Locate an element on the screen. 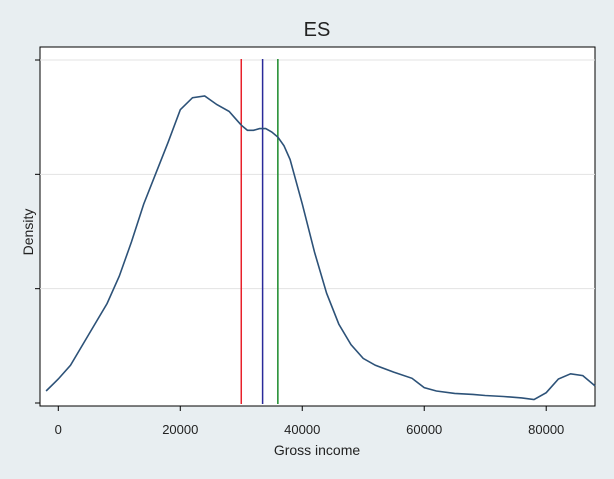  x-axis: 0 20000 40000 60000 80000 is located at coordinates (309, 421).